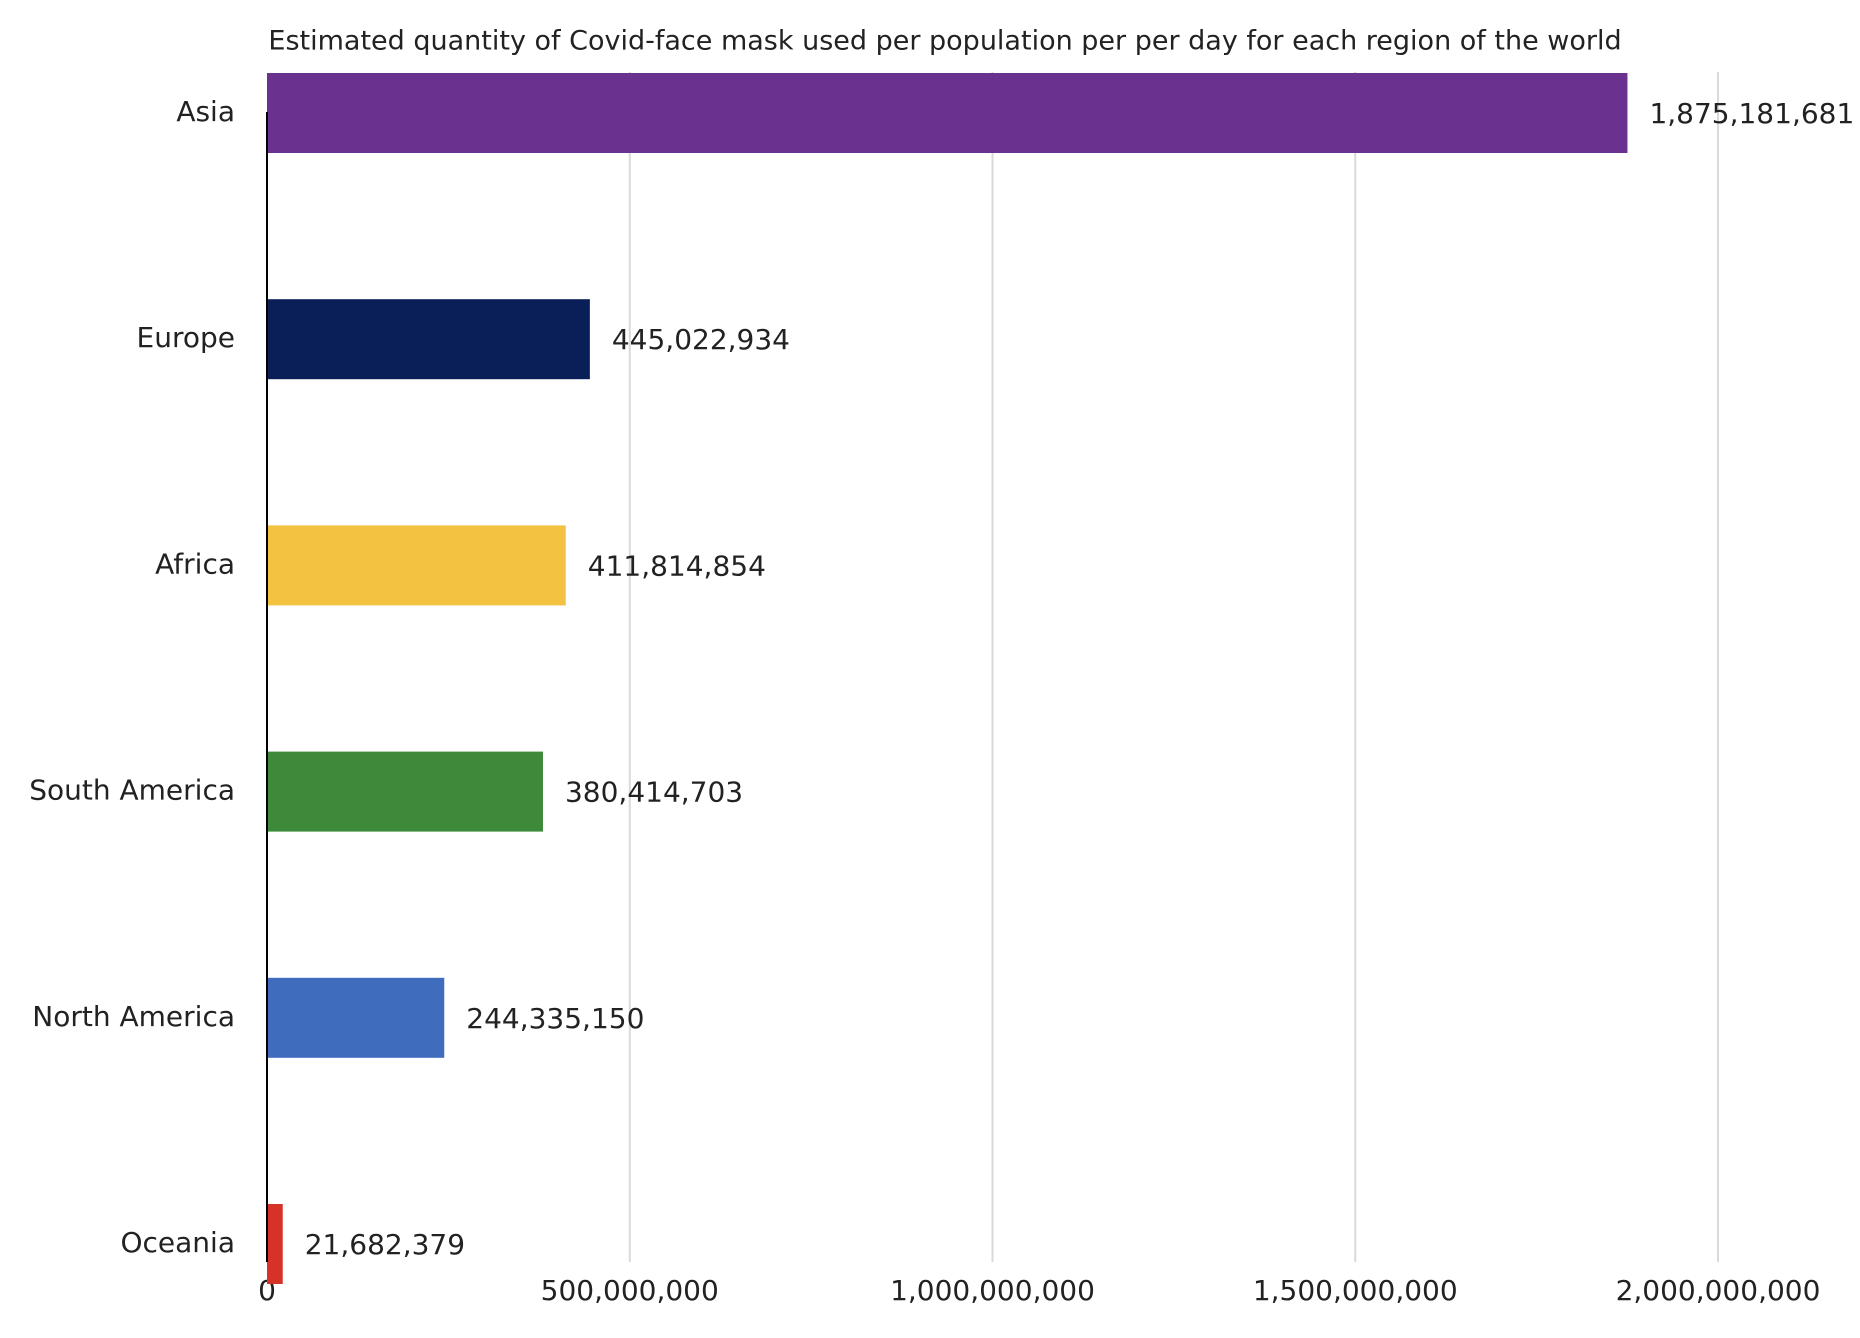  What do you see at coordinates (195, 563) in the screenshot?
I see `y-tick-label: Africa` at bounding box center [195, 563].